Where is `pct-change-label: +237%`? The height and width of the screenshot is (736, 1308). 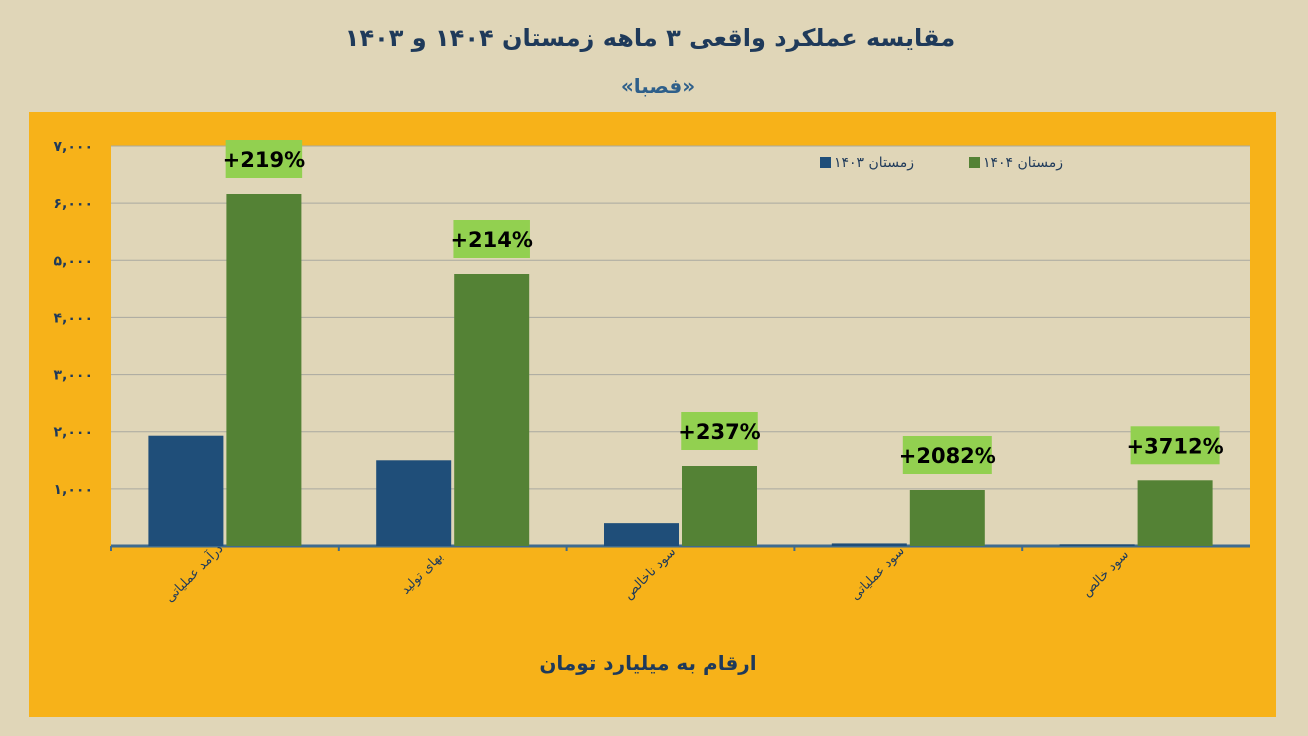 pct-change-label: +237% is located at coordinates (719, 432).